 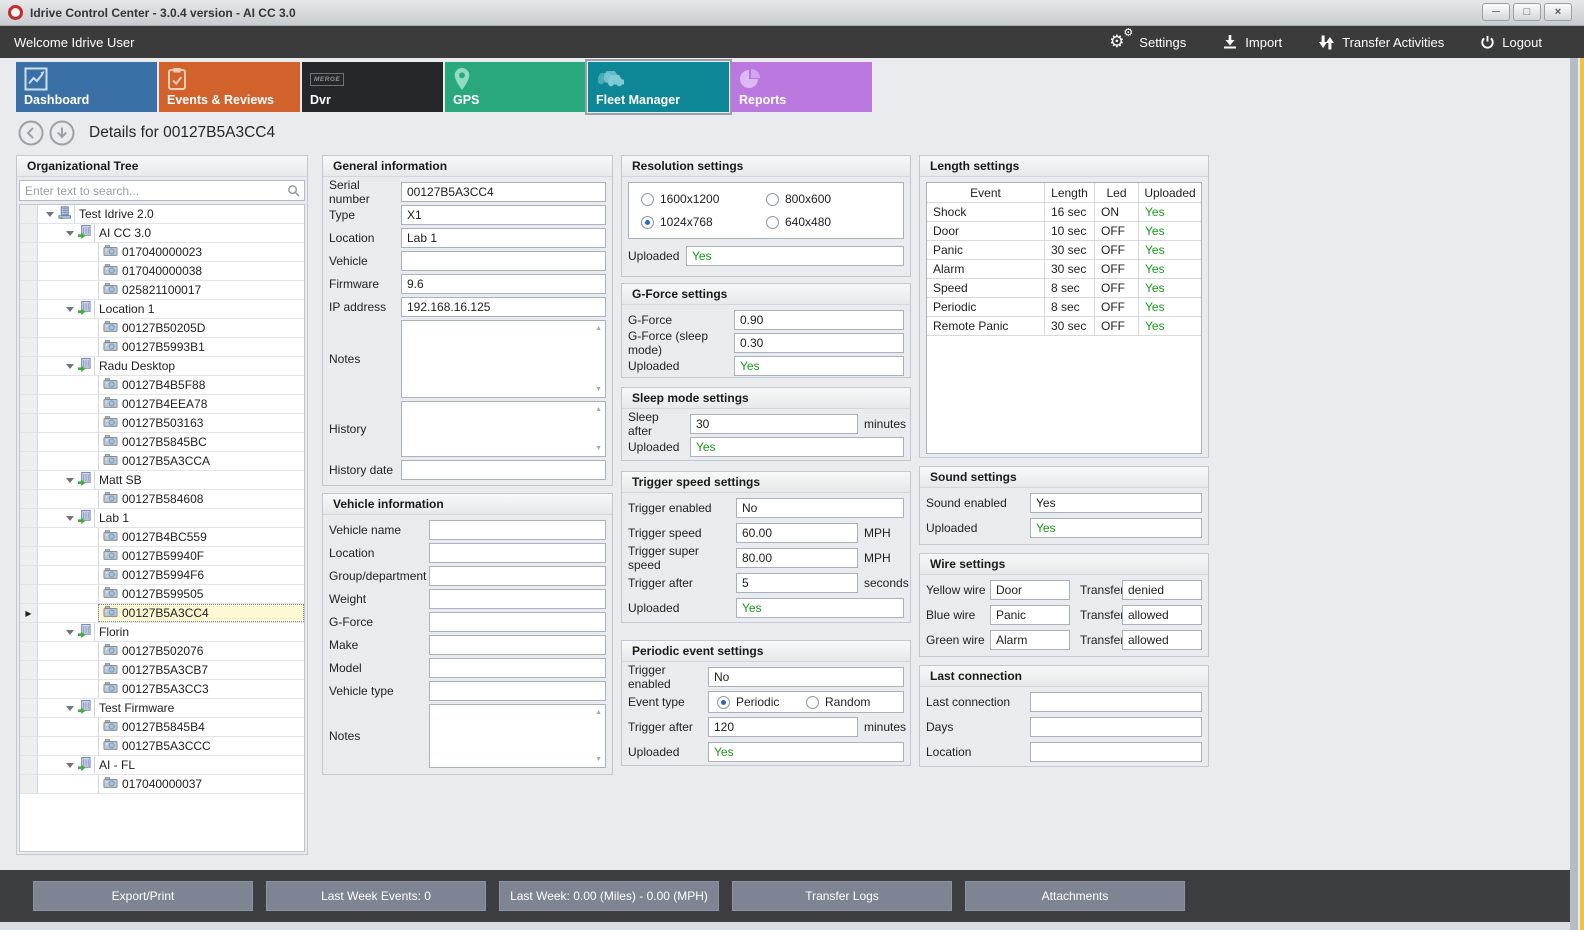 I want to click on minimize-button: ─, so click(x=1496, y=12).